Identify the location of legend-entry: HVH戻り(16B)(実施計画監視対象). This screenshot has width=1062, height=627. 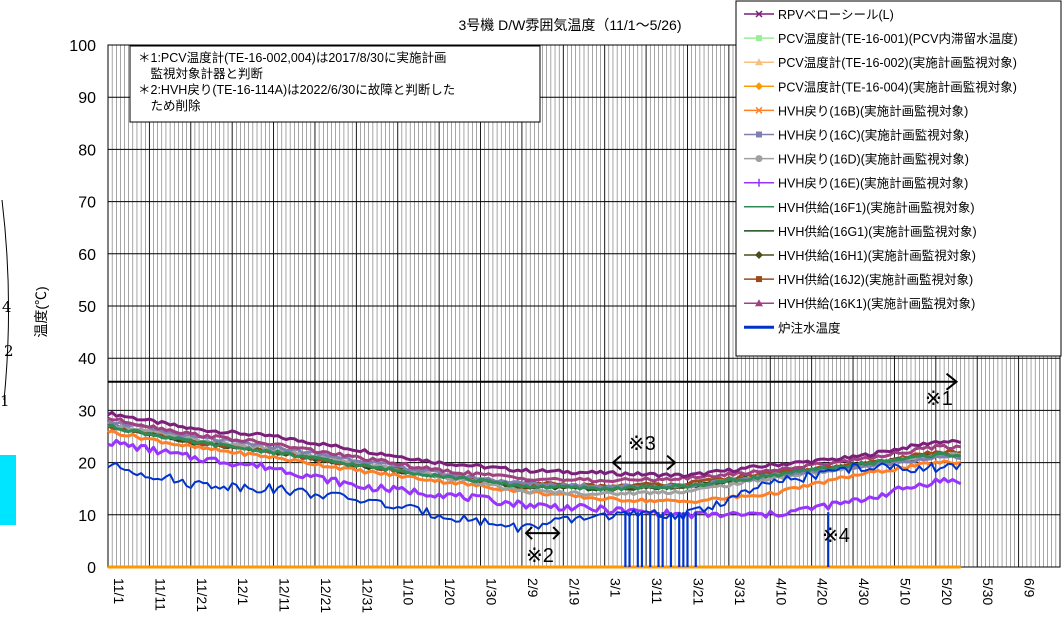
(856, 110).